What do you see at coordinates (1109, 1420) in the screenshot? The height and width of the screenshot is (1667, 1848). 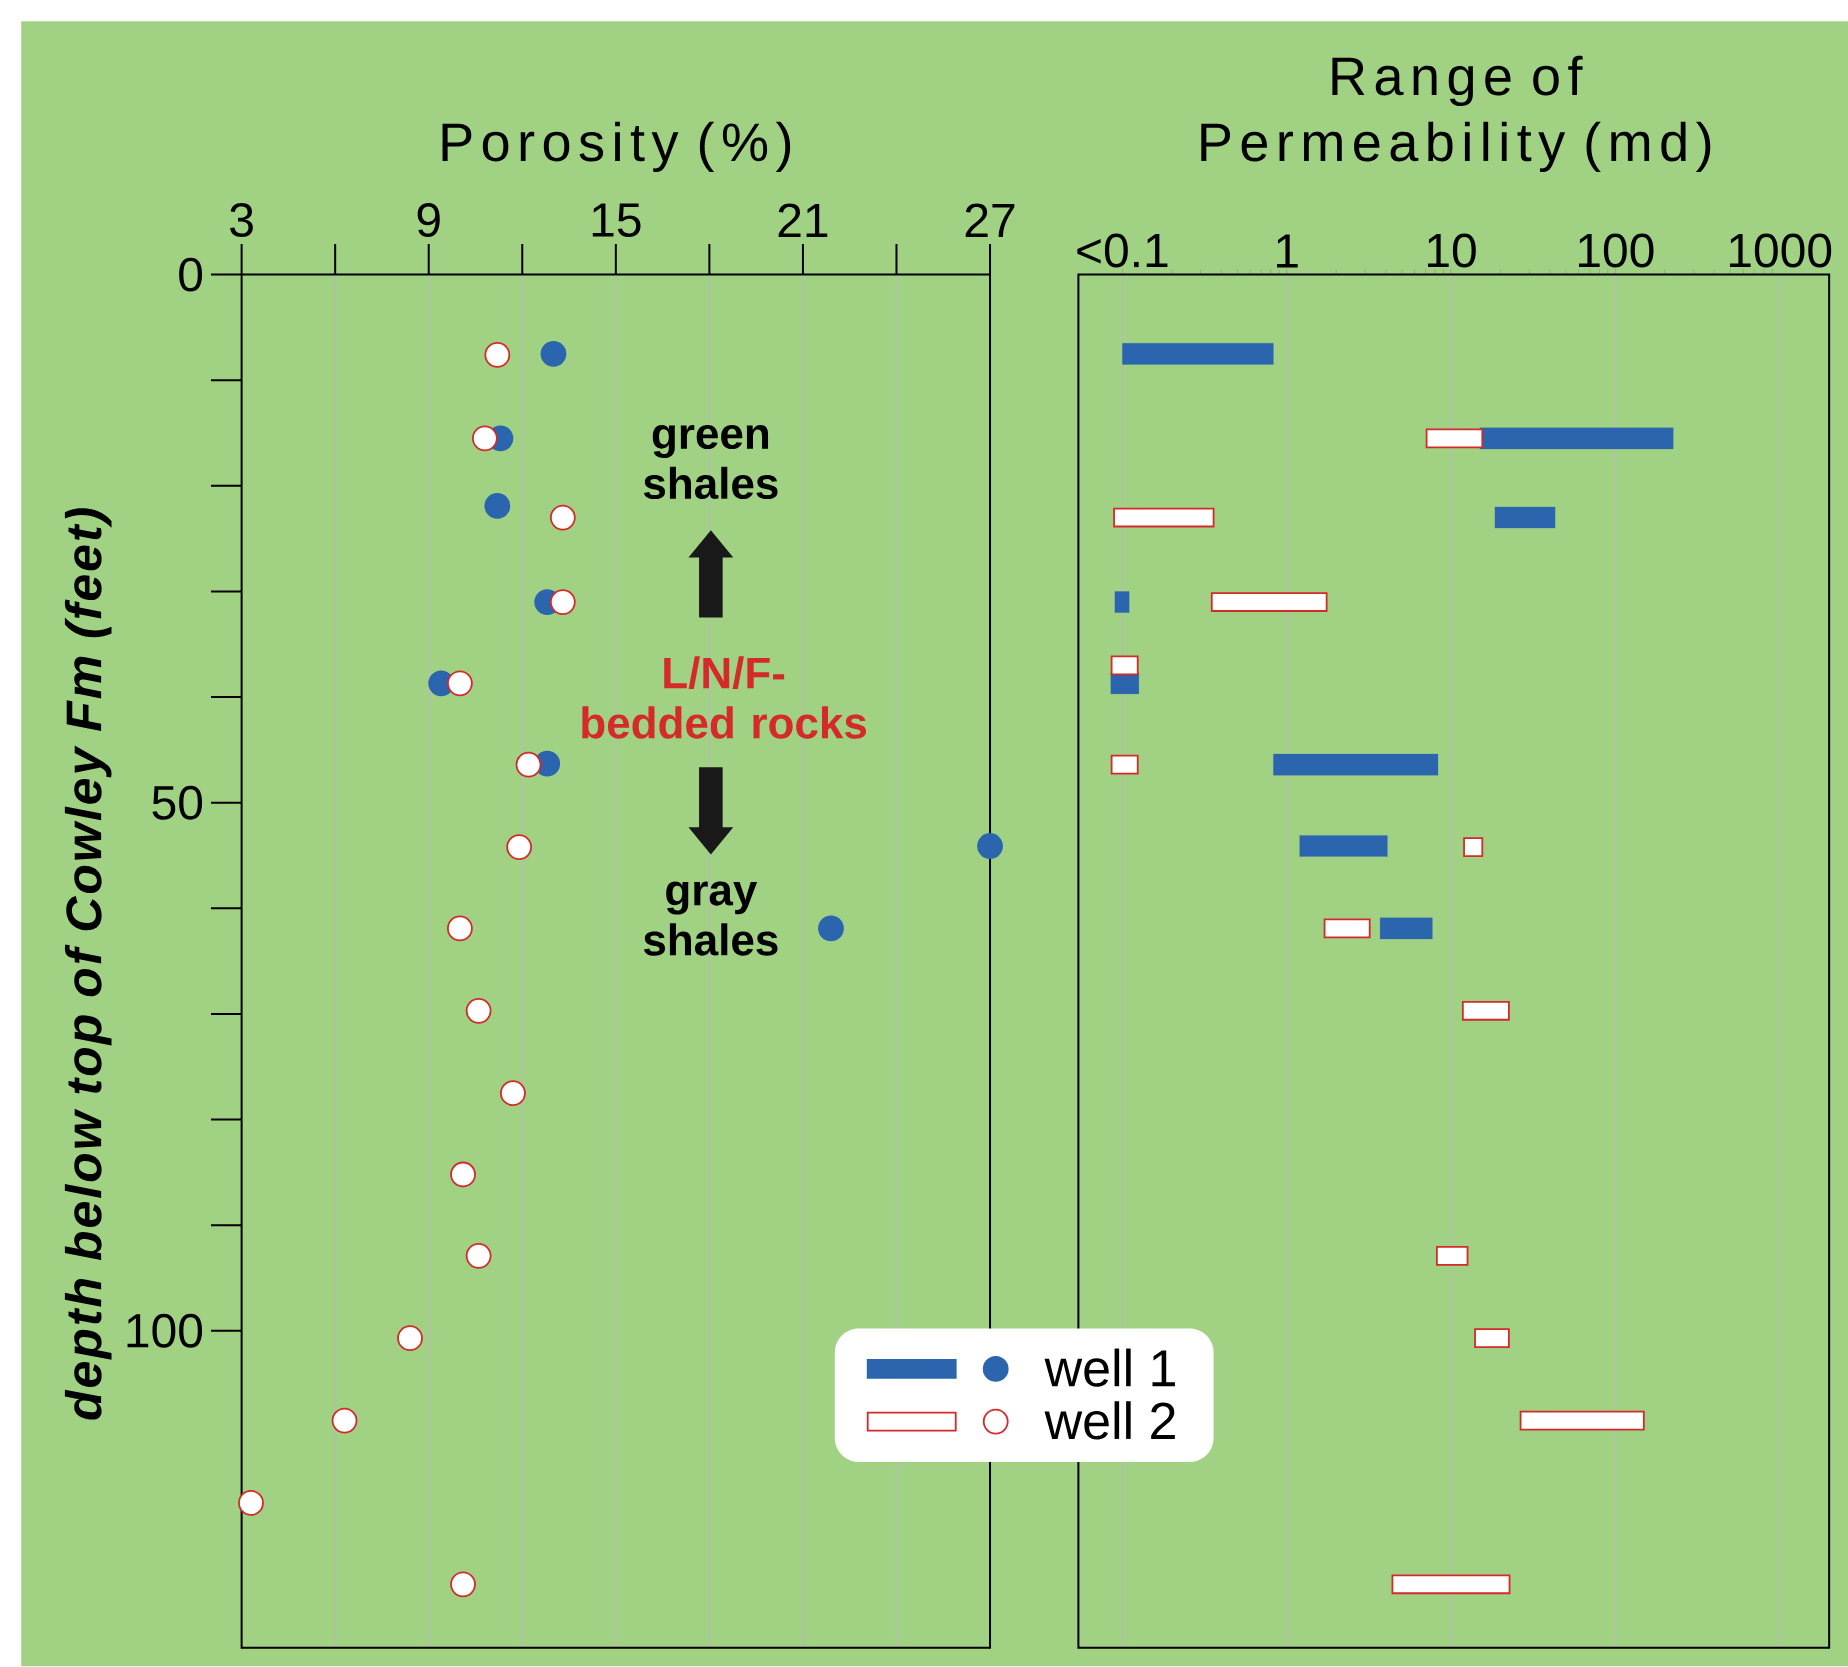 I see `legend-label: well 2` at bounding box center [1109, 1420].